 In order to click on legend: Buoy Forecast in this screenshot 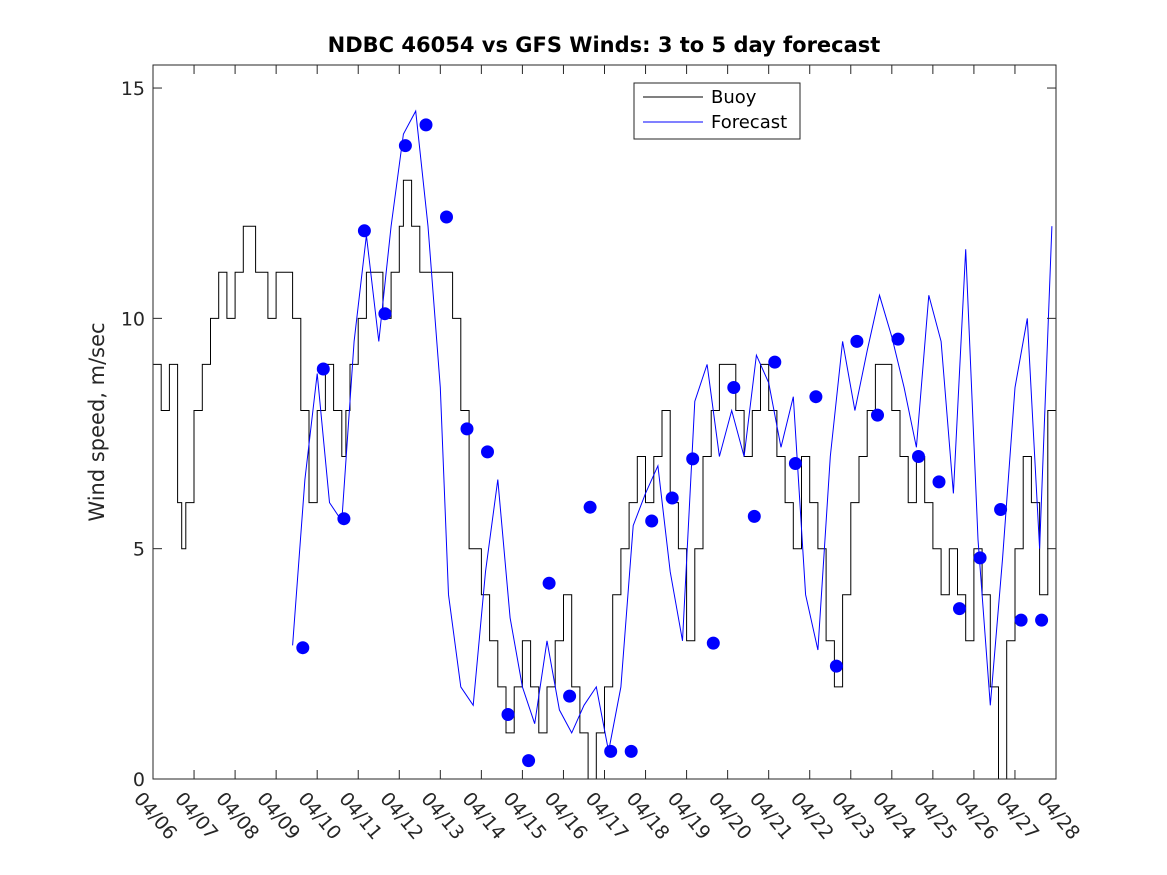, I will do `click(717, 111)`.